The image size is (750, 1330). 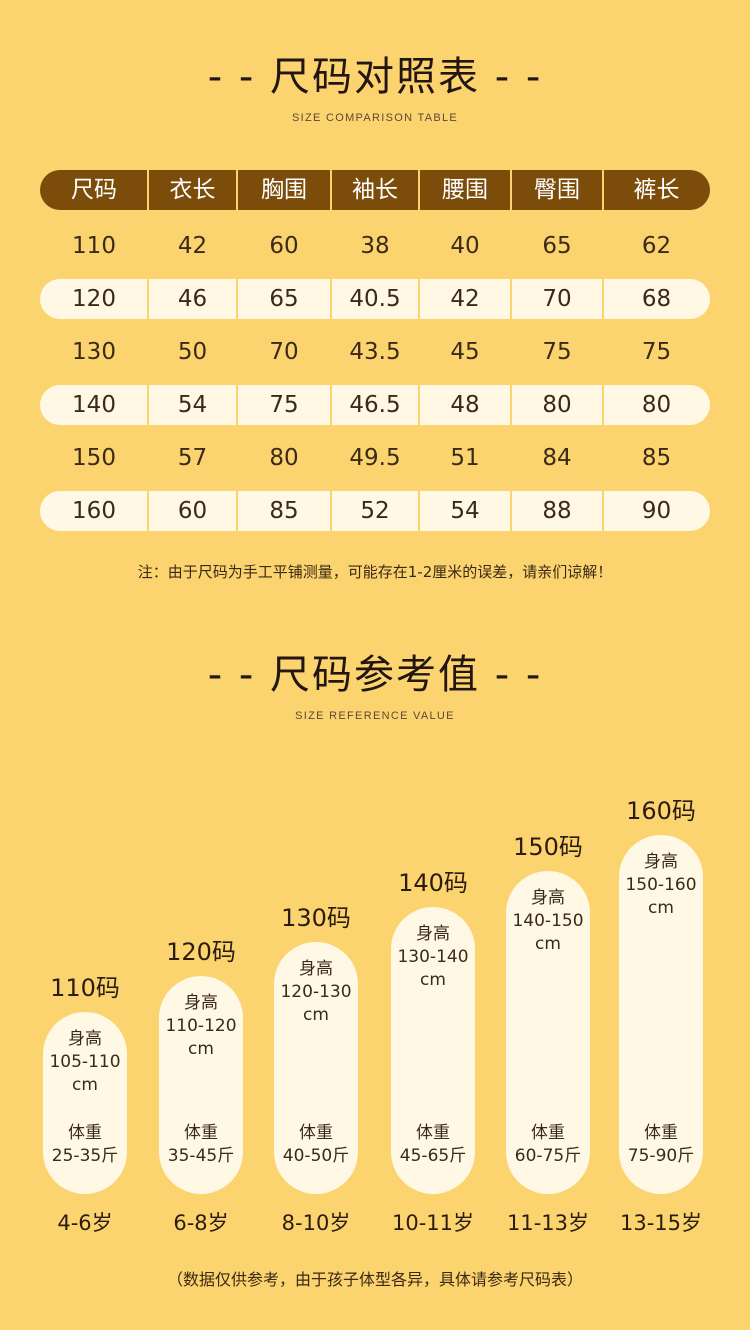 I want to click on size-pill: 身高 105-110 cm 体重 25-35斤, so click(x=85, y=1103).